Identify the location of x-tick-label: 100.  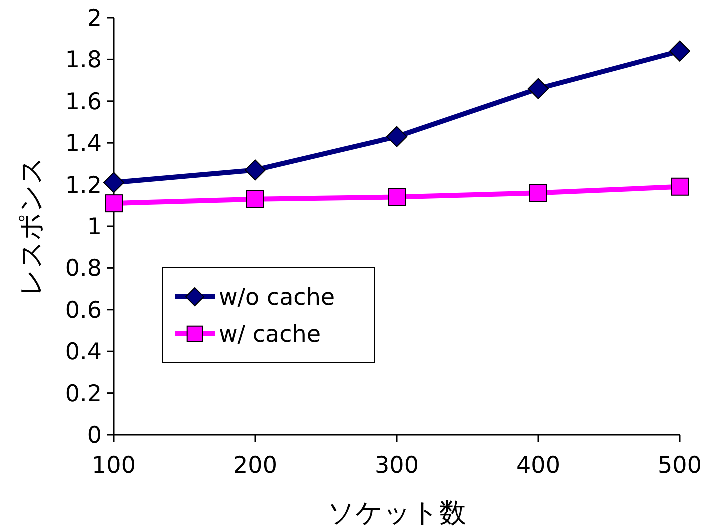
(114, 466).